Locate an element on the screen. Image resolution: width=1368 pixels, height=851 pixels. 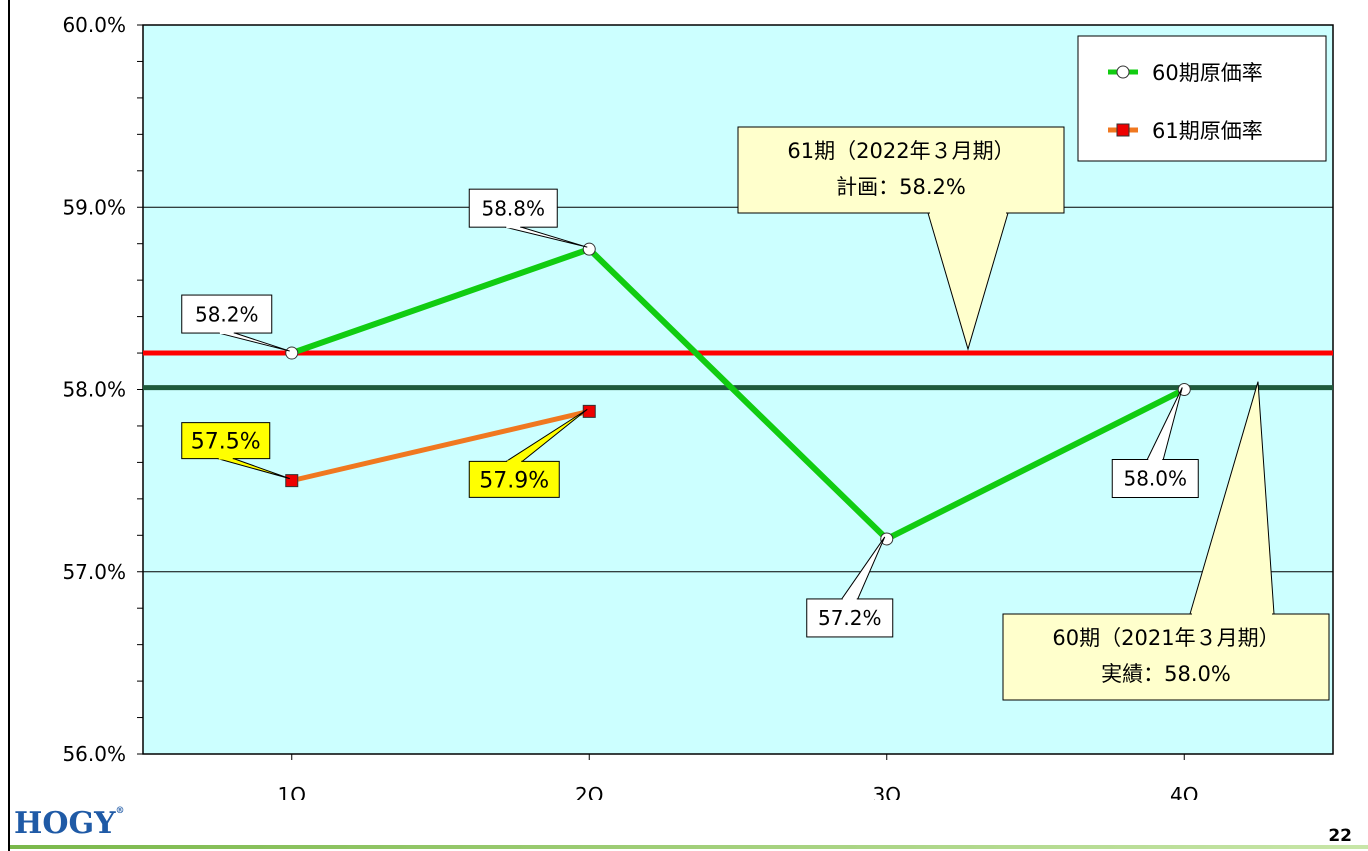
note-line-1: 61期（2022年３月期） is located at coordinates (900, 151).